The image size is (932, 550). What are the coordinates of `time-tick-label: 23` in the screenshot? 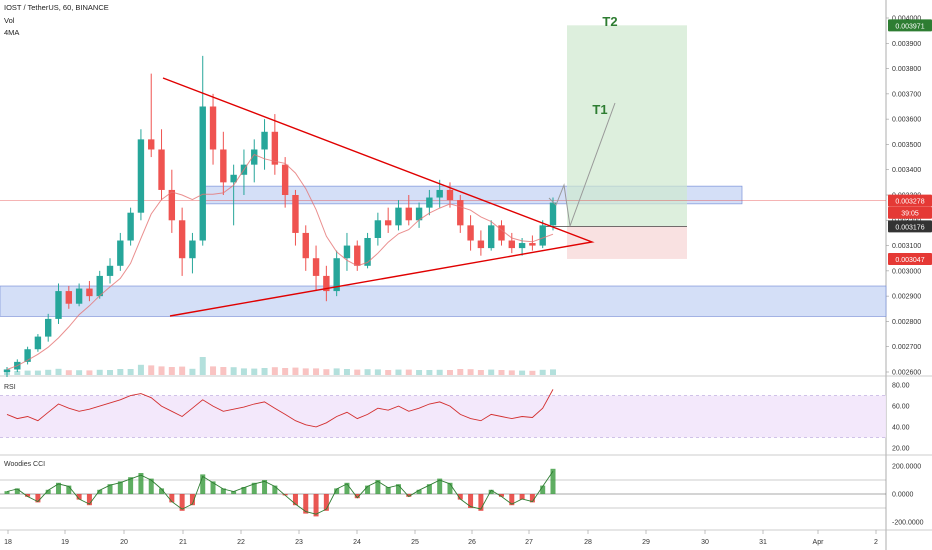 It's located at (299, 542).